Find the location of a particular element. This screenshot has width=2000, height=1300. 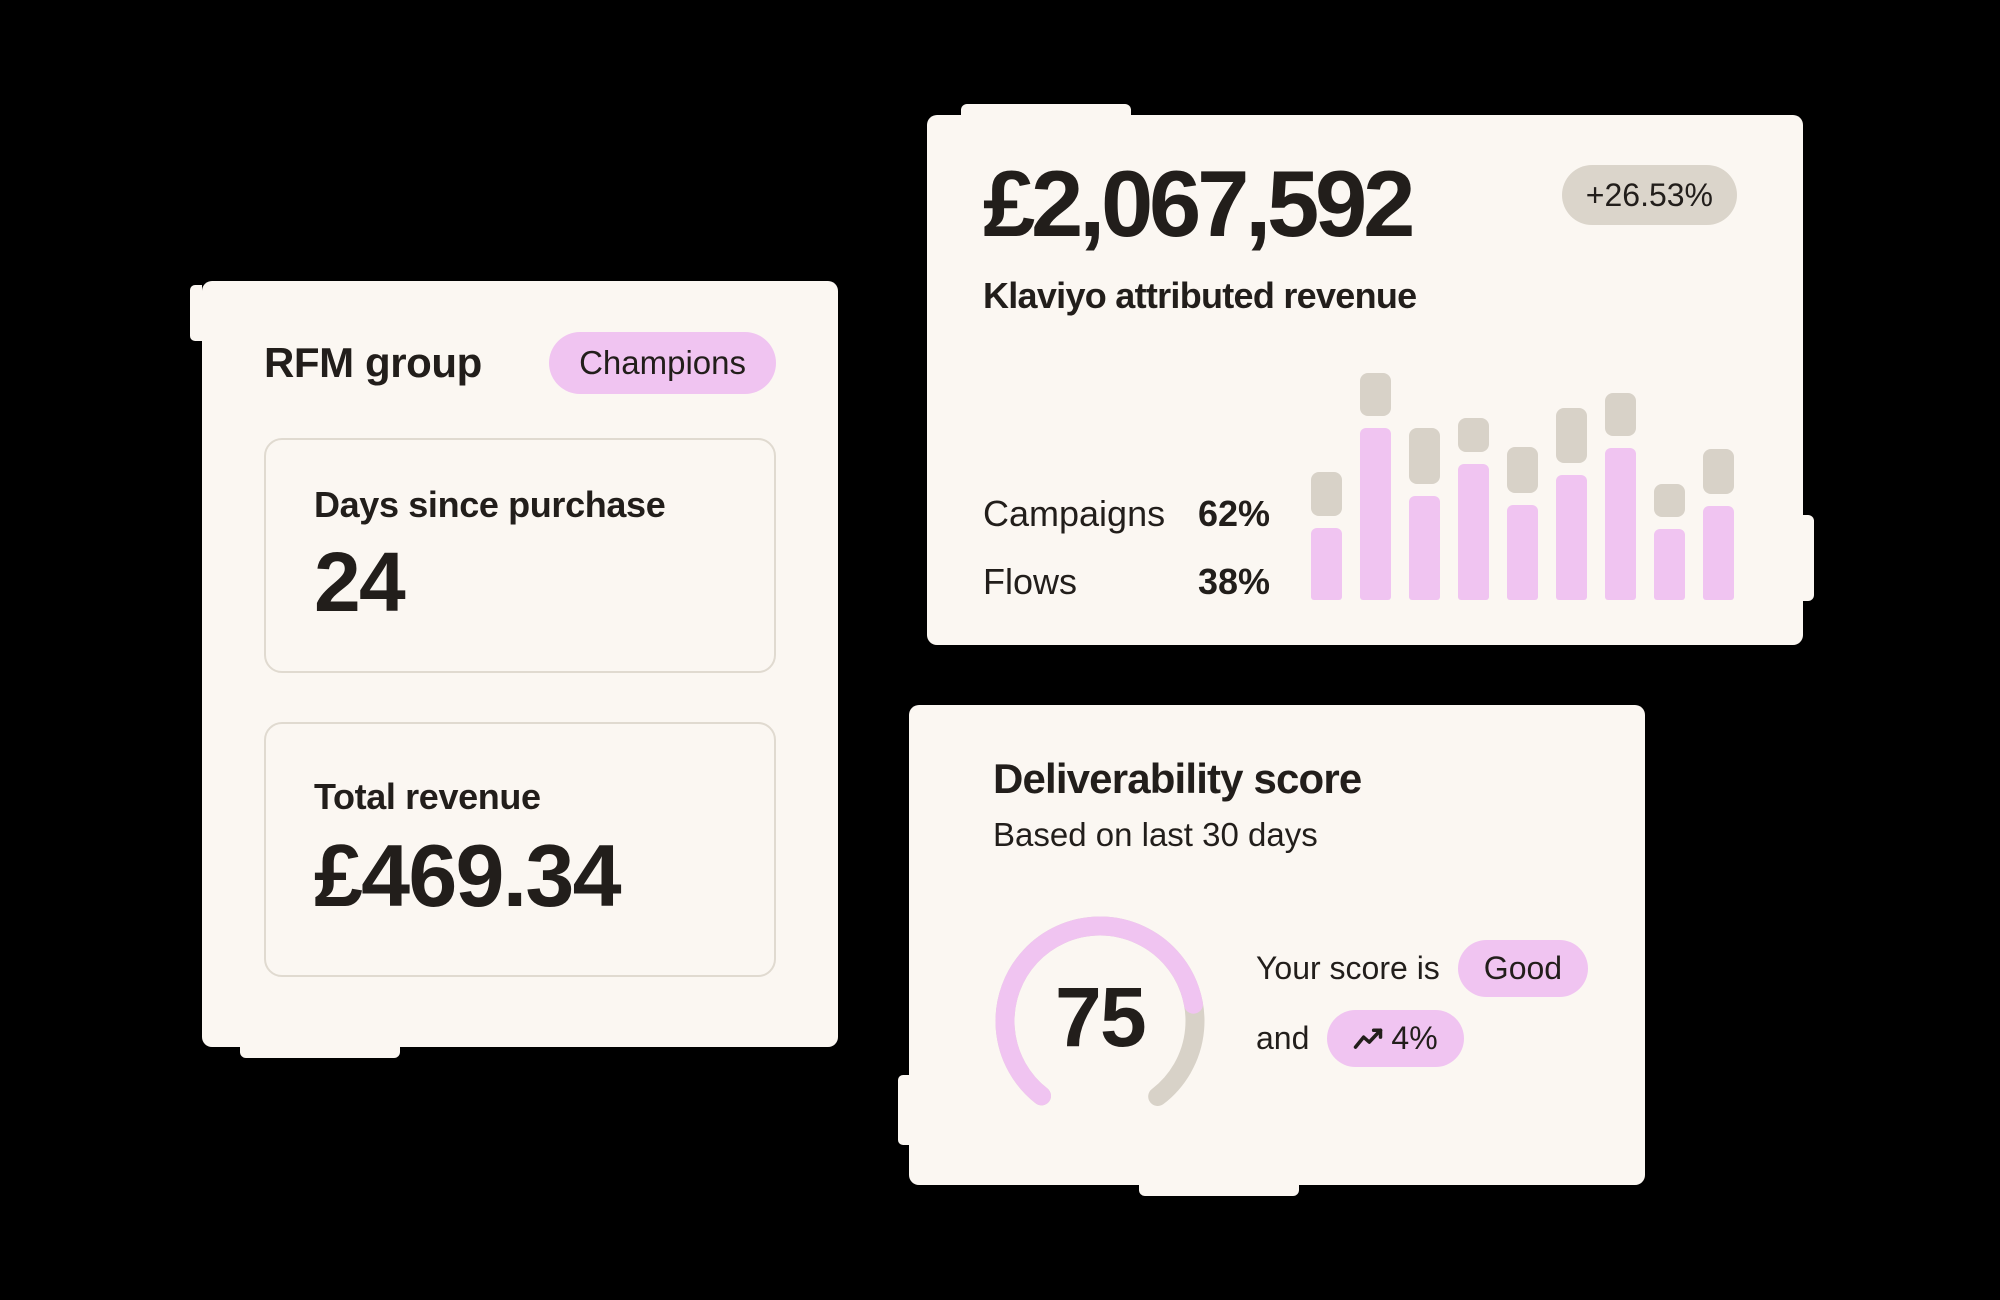

gauge-arc-filled is located at coordinates (1100, 1011).